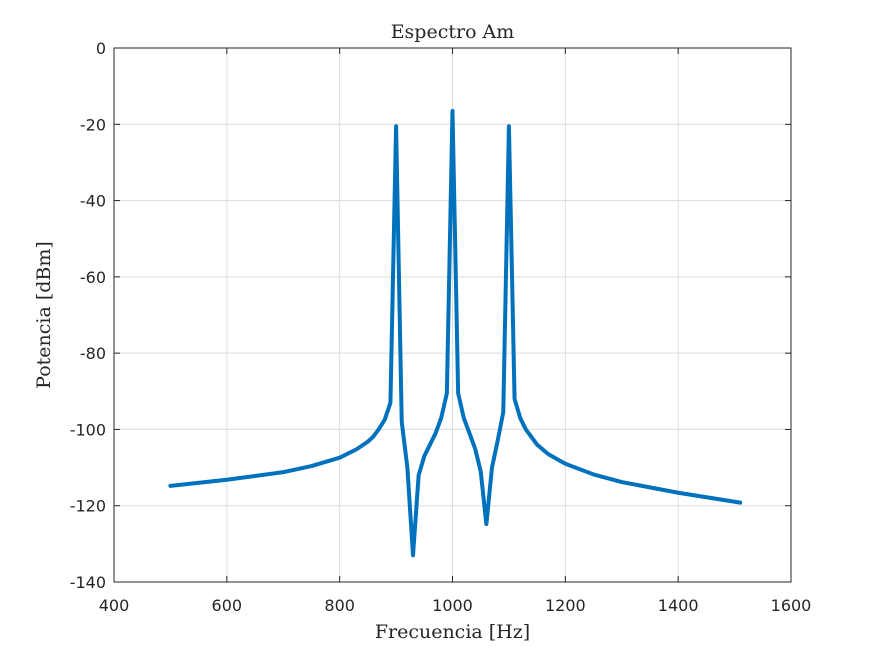 Image resolution: width=875 pixels, height=656 pixels. Describe the element at coordinates (88, 582) in the screenshot. I see `y-tick-label: -140` at that location.